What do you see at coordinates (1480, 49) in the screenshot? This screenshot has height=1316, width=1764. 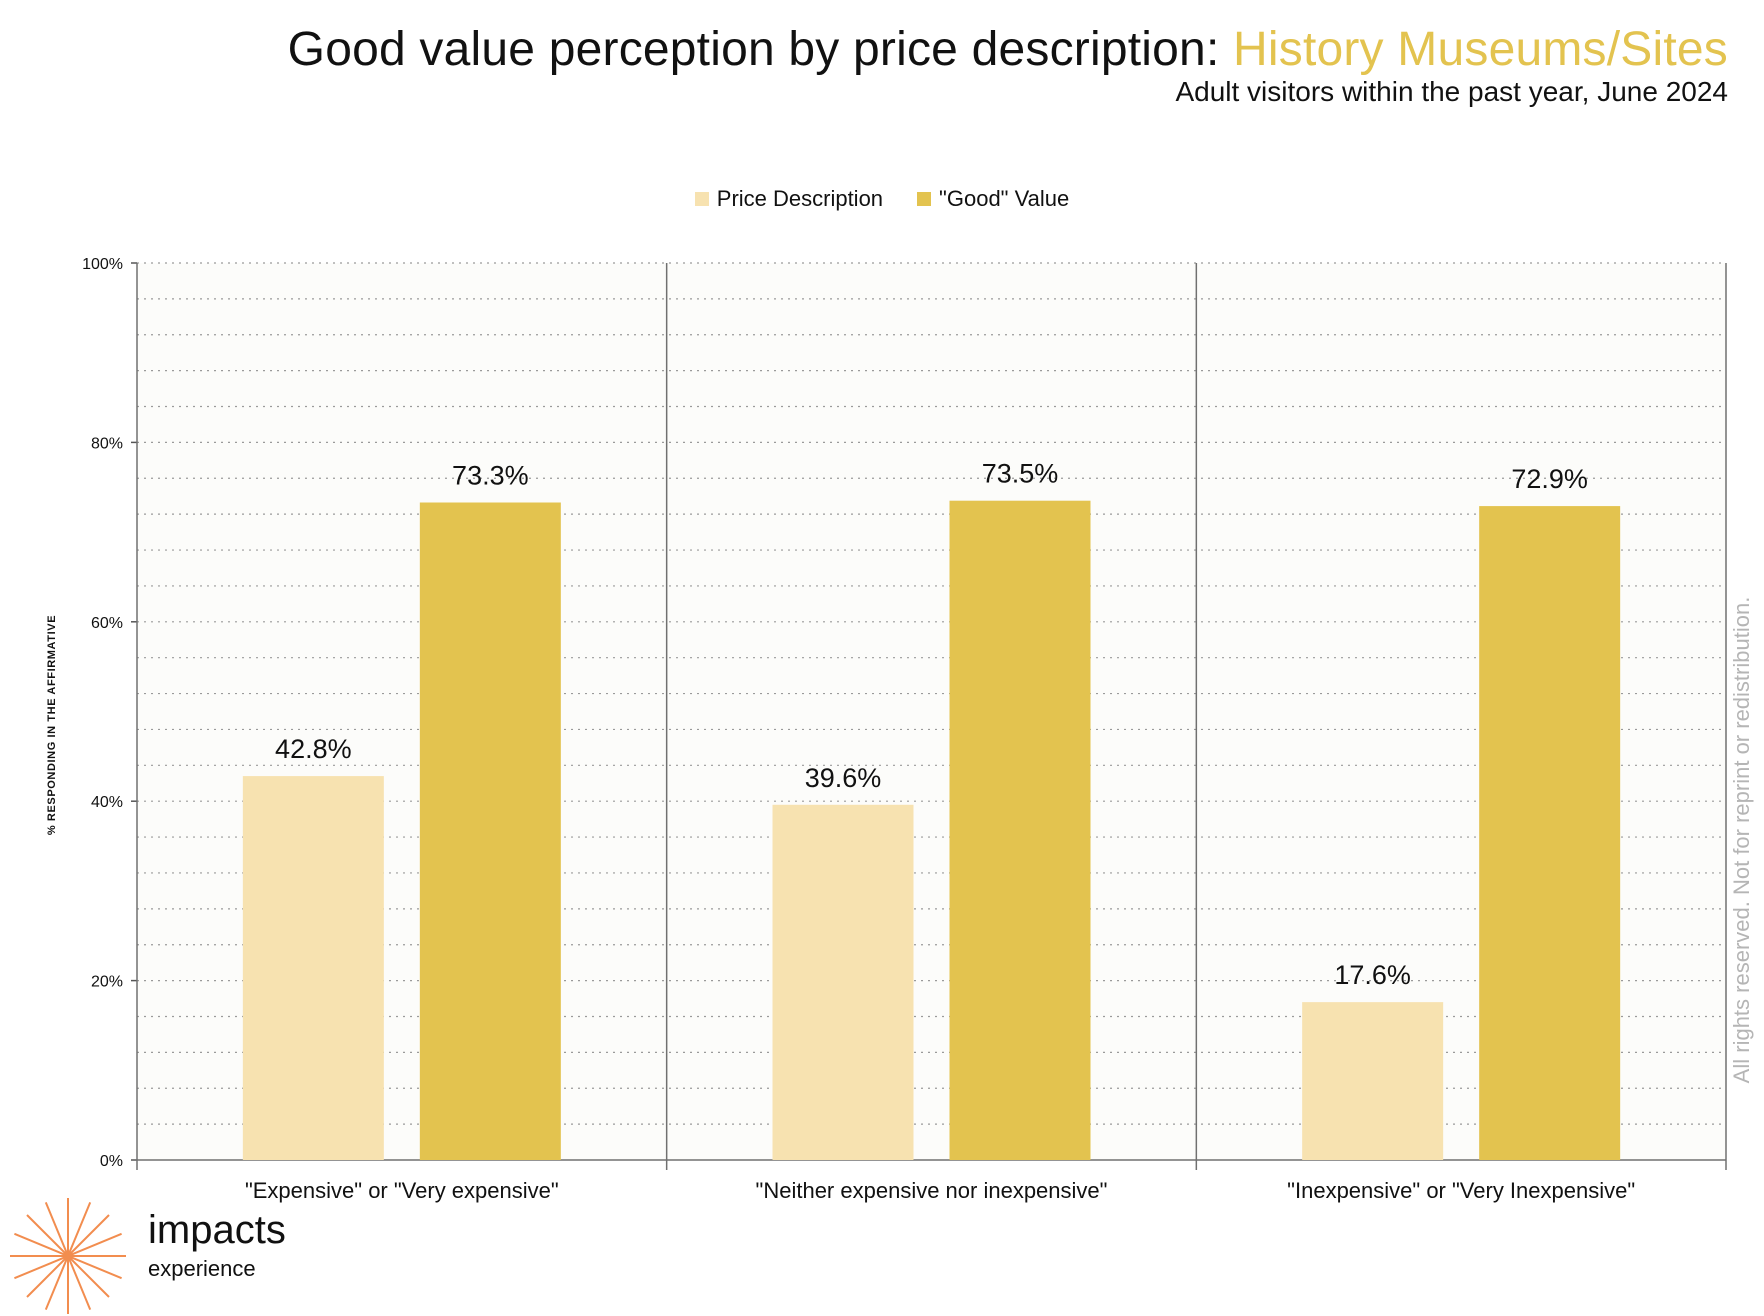 I see `chart-title-highlight: History Museums/Sites` at bounding box center [1480, 49].